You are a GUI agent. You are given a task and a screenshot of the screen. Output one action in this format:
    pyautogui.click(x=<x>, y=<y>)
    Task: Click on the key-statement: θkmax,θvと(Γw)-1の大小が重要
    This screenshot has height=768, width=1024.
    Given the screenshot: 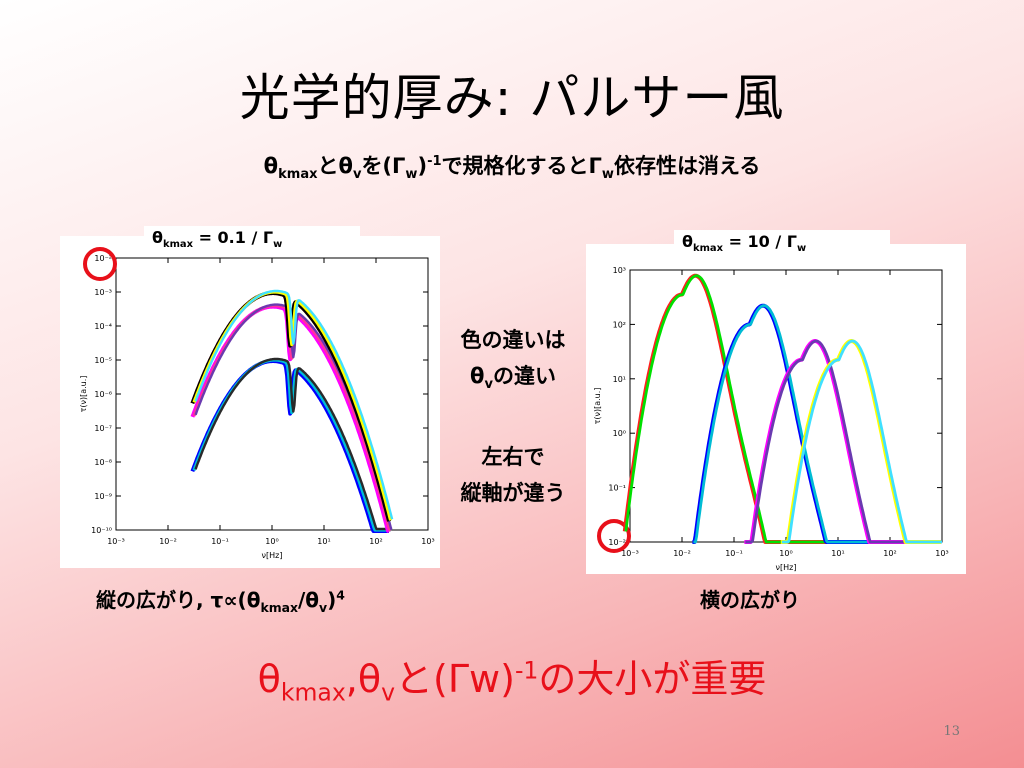 What is the action you would take?
    pyautogui.click(x=512, y=681)
    